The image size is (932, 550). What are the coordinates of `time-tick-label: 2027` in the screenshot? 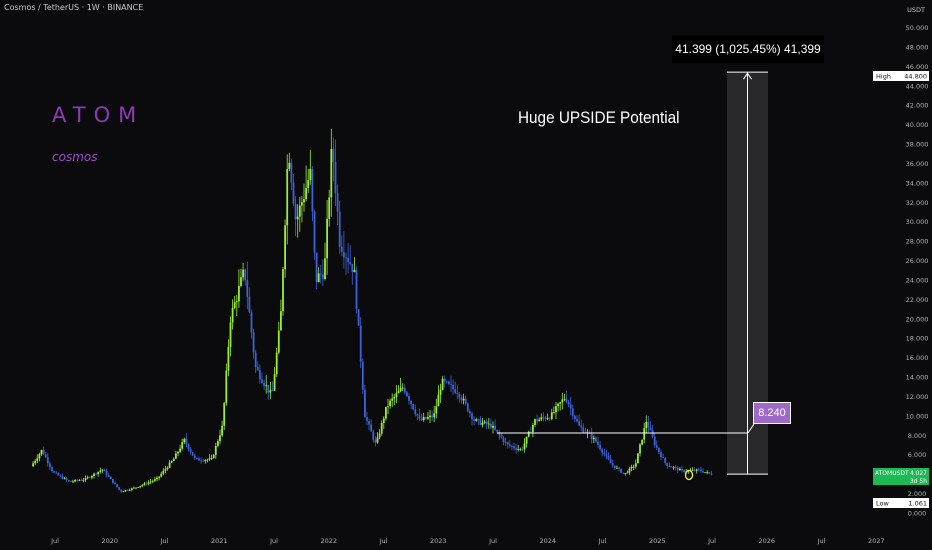 It's located at (876, 541).